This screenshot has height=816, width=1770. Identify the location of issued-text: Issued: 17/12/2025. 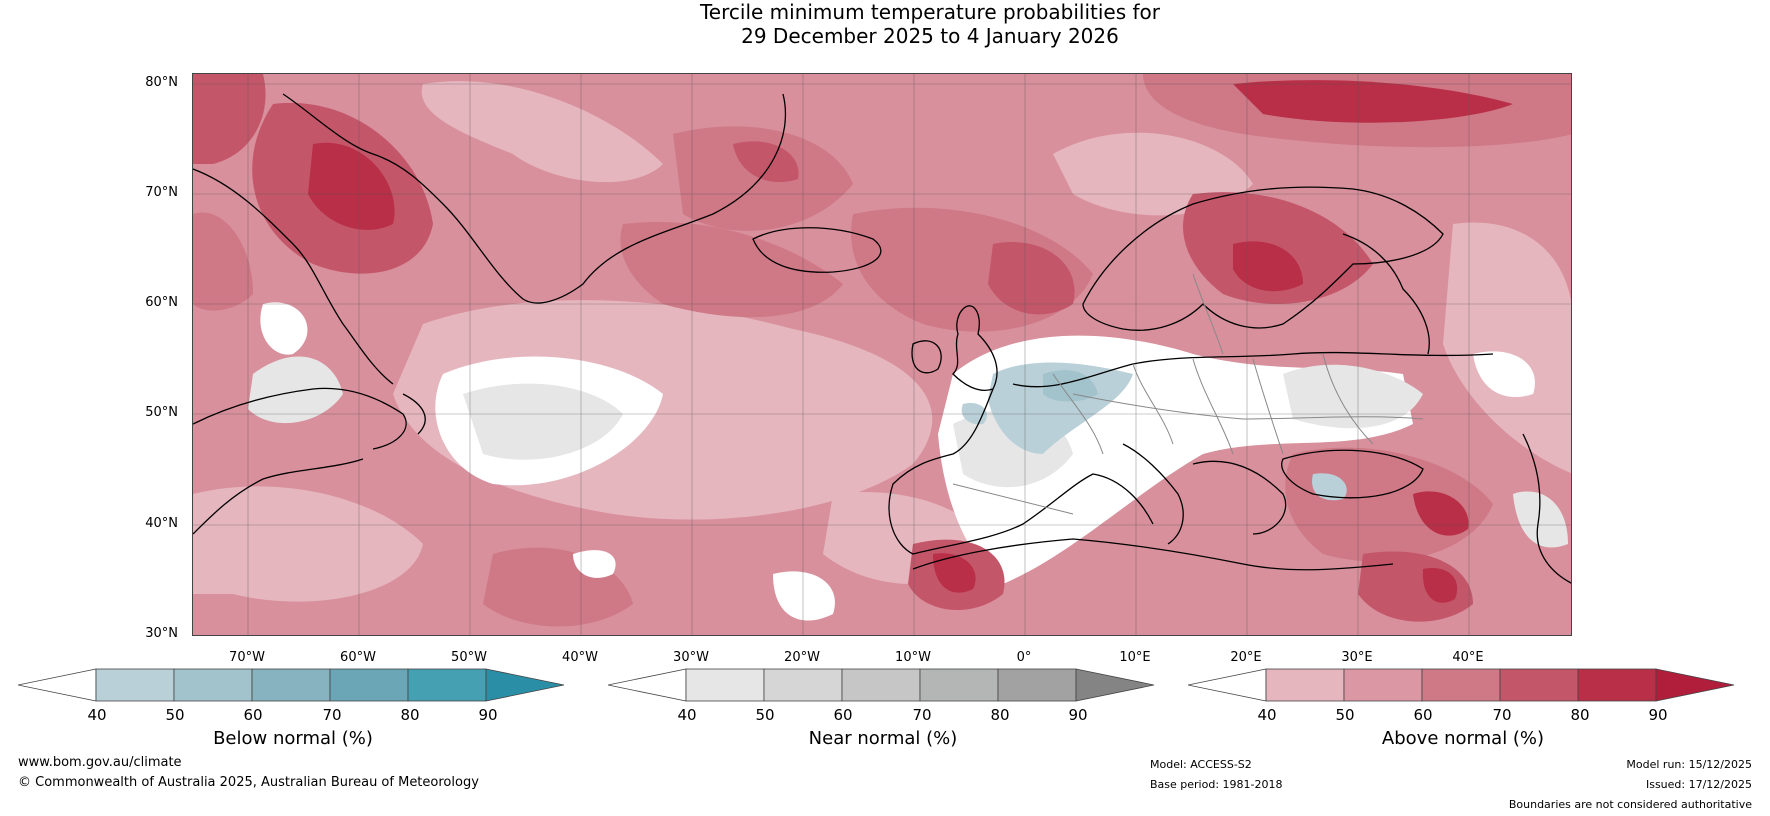
(1698, 784).